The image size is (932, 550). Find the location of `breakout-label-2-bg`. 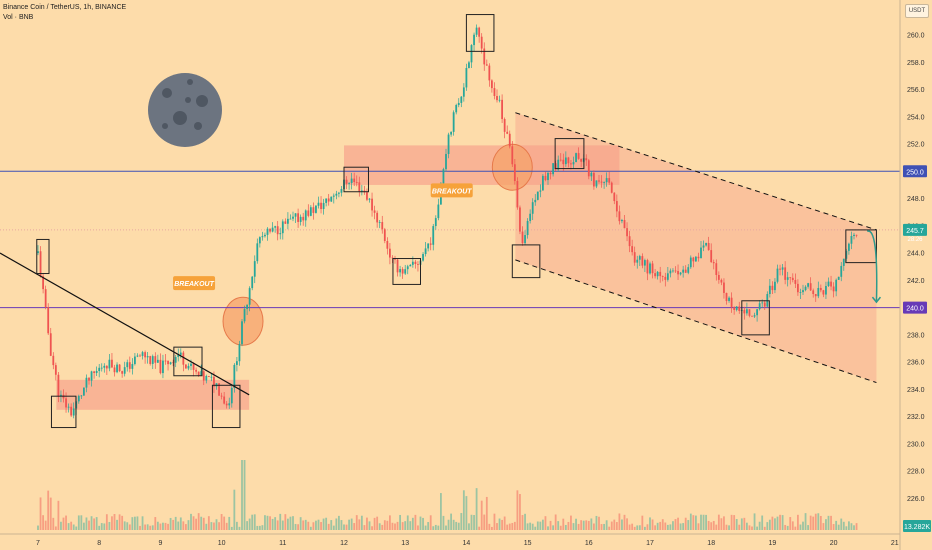

breakout-label-2-bg is located at coordinates (451, 190).